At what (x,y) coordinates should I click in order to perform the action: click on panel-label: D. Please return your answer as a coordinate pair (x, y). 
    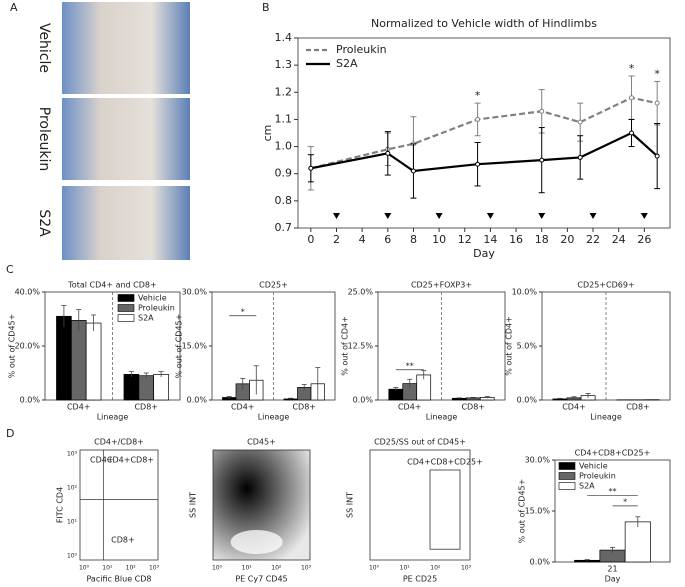
    Looking at the image, I should click on (10, 433).